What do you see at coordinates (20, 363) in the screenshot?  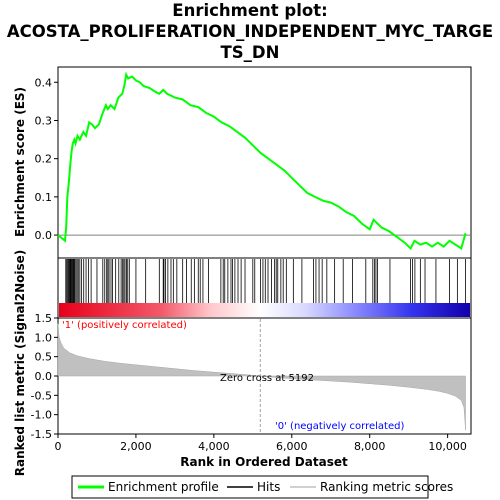 I see `ranked-y-axis-label: Ranked list metric (Signal2Noise)` at bounding box center [20, 363].